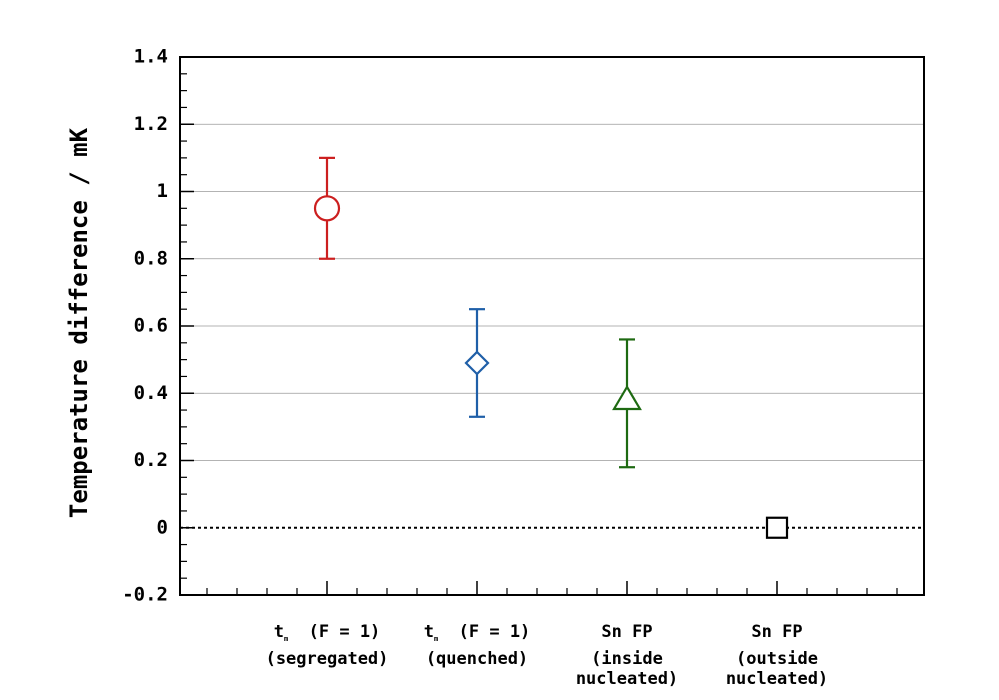 The width and height of the screenshot is (999, 700). Describe the element at coordinates (151, 460) in the screenshot. I see `y-tick-label: 0.2` at that location.